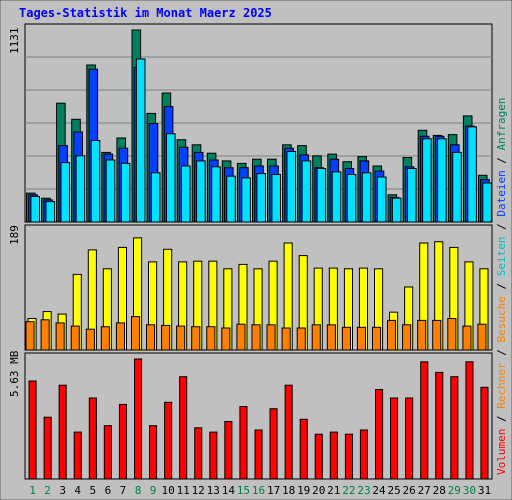 This screenshot has height=500, width=512. I want to click on x-label-day-30: 30, so click(469, 490).